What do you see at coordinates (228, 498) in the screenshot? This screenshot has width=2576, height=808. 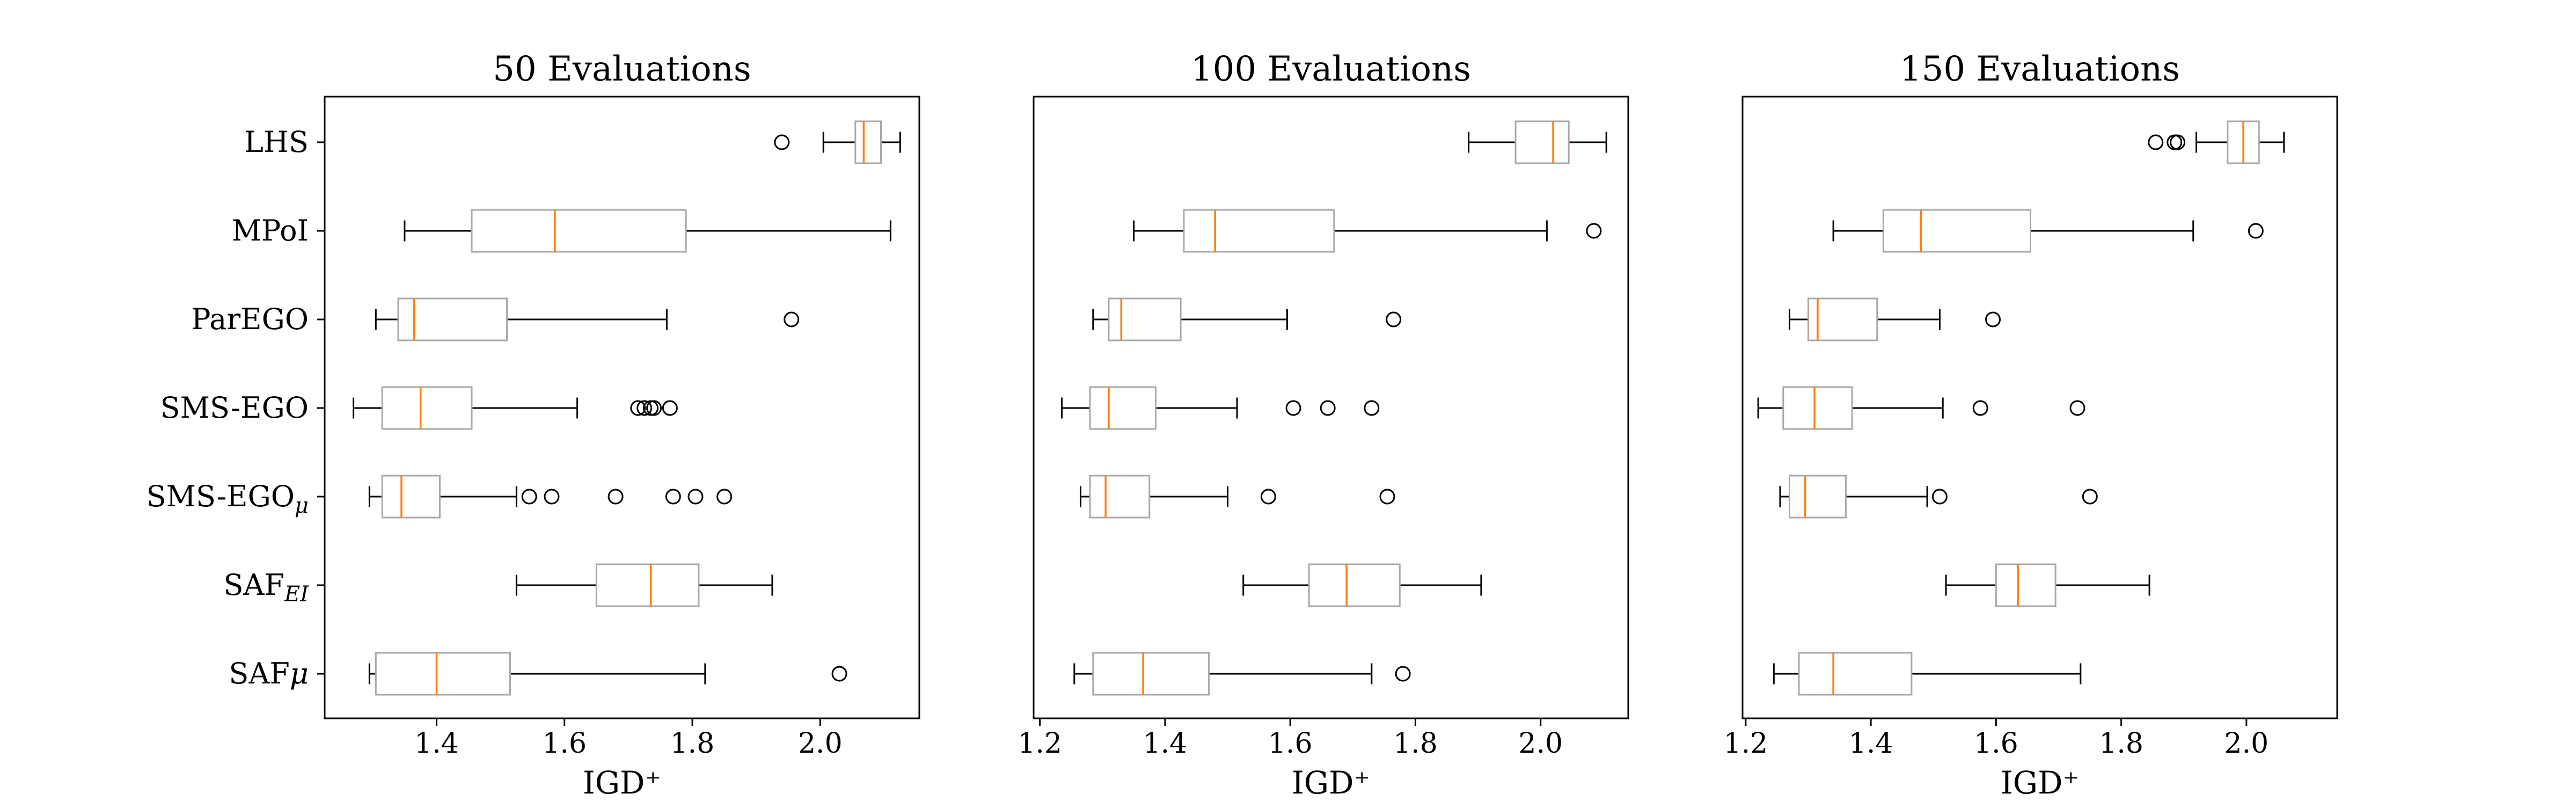 I see `ytick-label-sms-ego: SMS-EGOμ` at bounding box center [228, 498].